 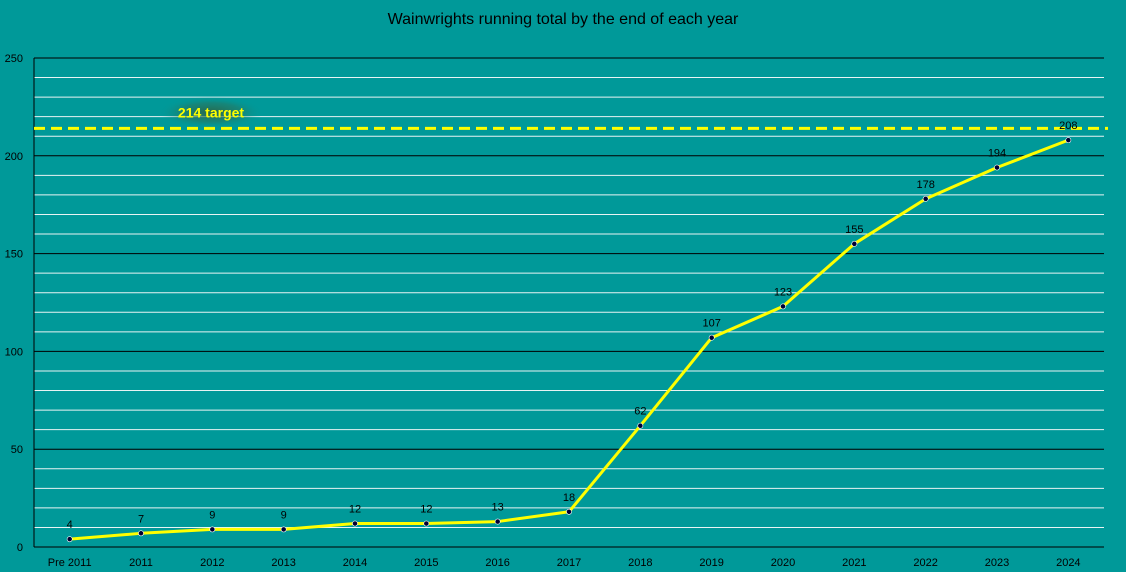 What do you see at coordinates (70, 563) in the screenshot?
I see `x-tick-label: Pre 2011` at bounding box center [70, 563].